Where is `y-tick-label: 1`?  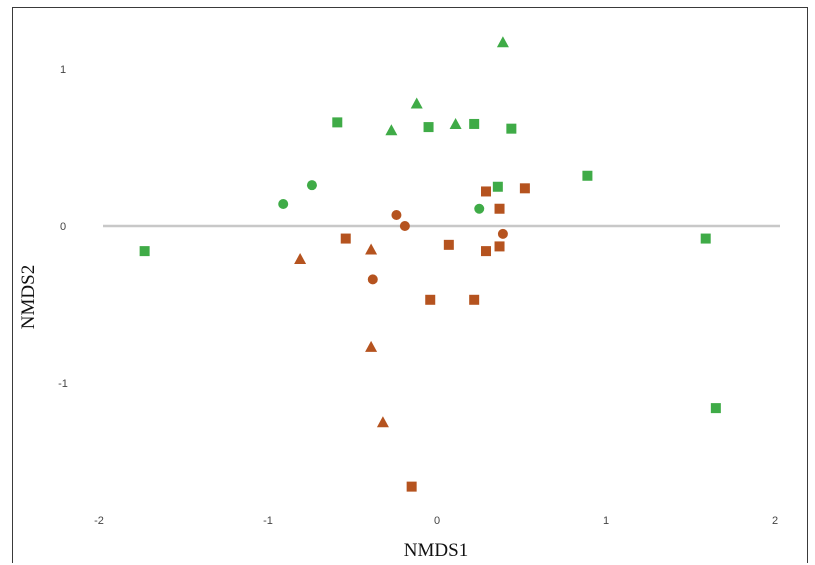 y-tick-label: 1 is located at coordinates (63, 70).